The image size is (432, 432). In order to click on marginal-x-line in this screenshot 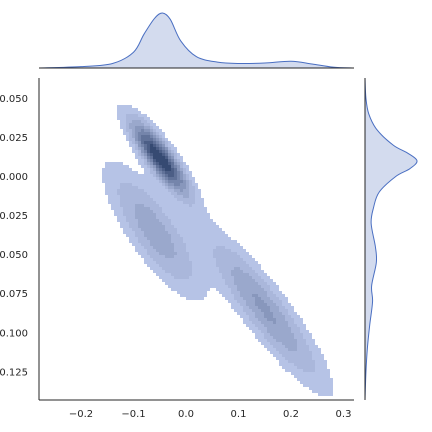, I will do `click(196, 40)`.